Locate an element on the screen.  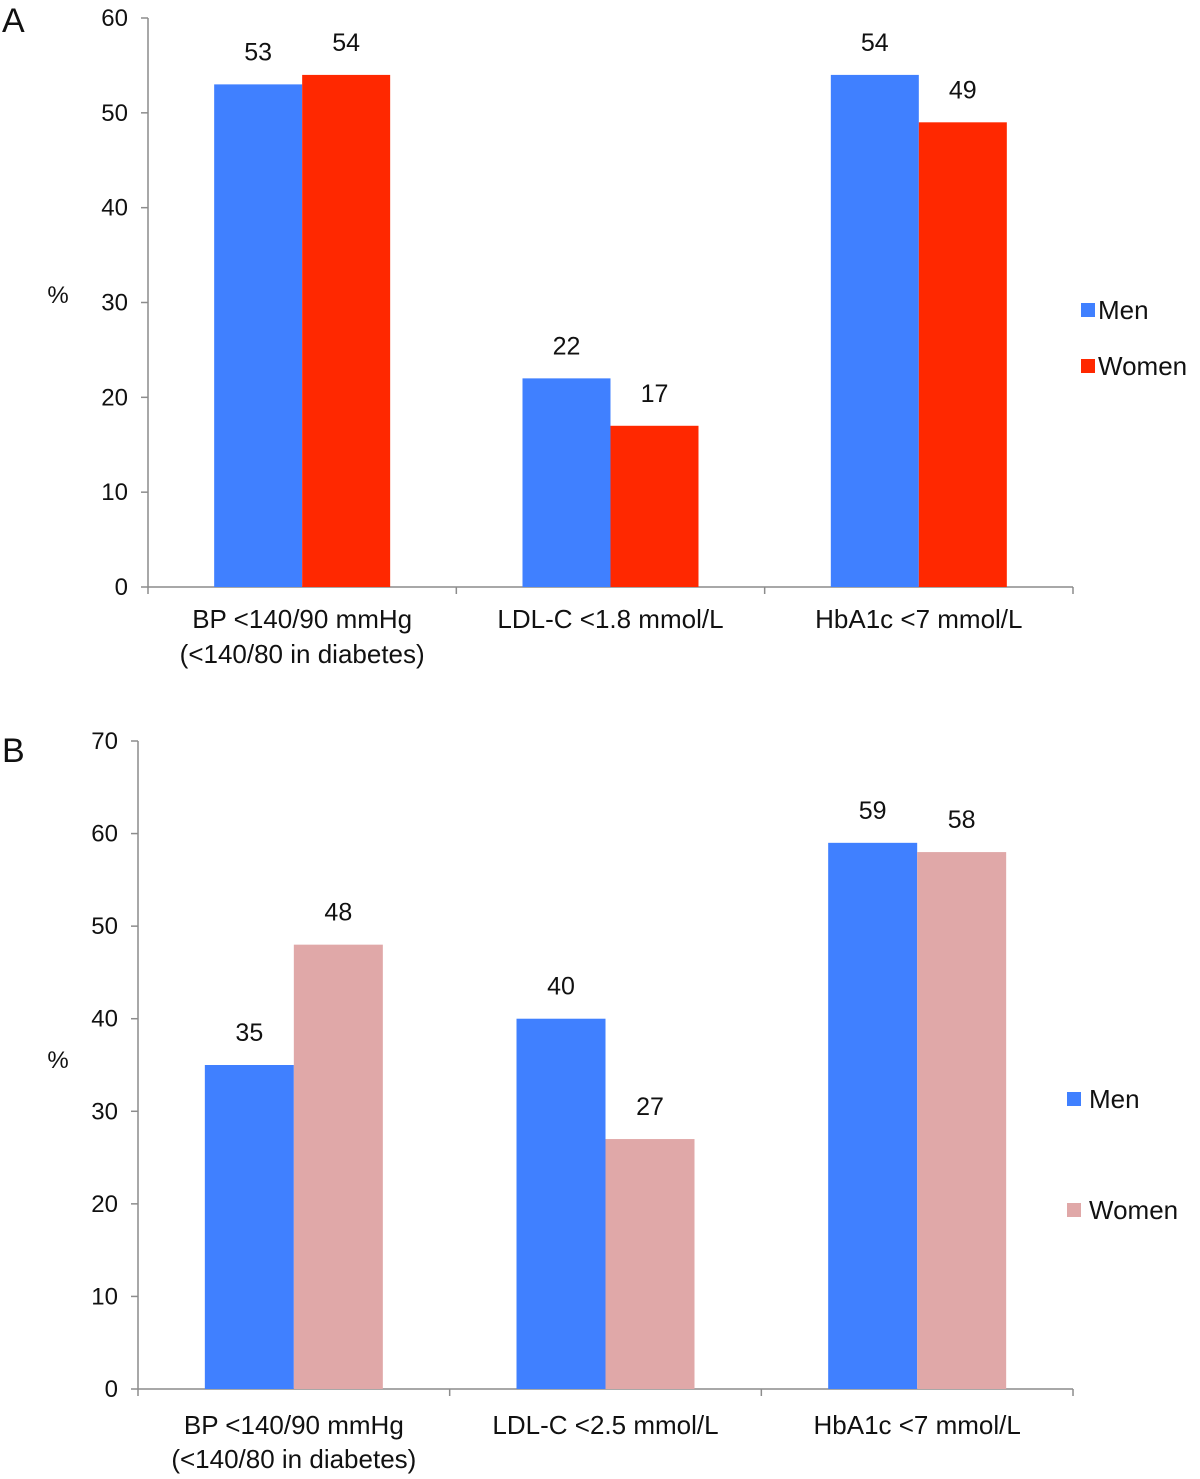
data-label: 48 is located at coordinates (338, 913).